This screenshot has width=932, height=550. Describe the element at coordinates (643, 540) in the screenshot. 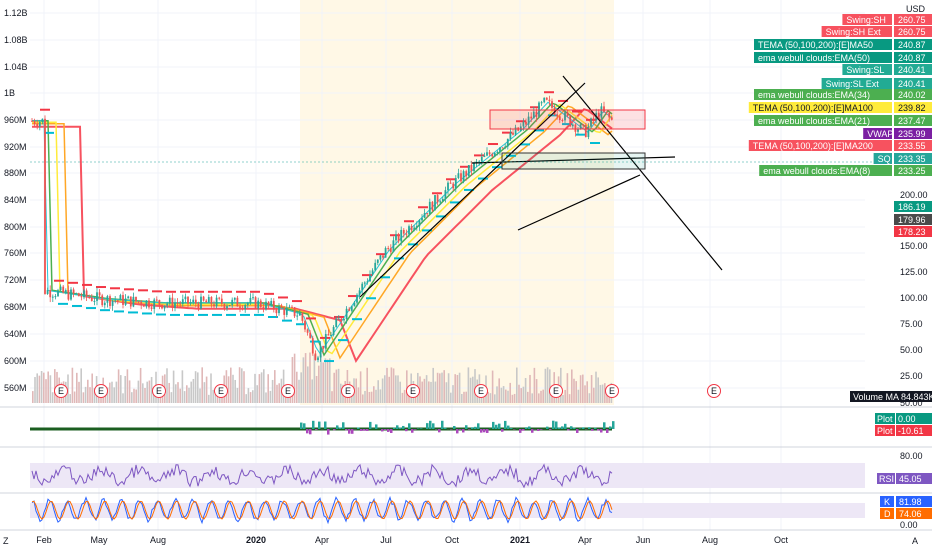

I see `time-axis-tick: Jun` at that location.